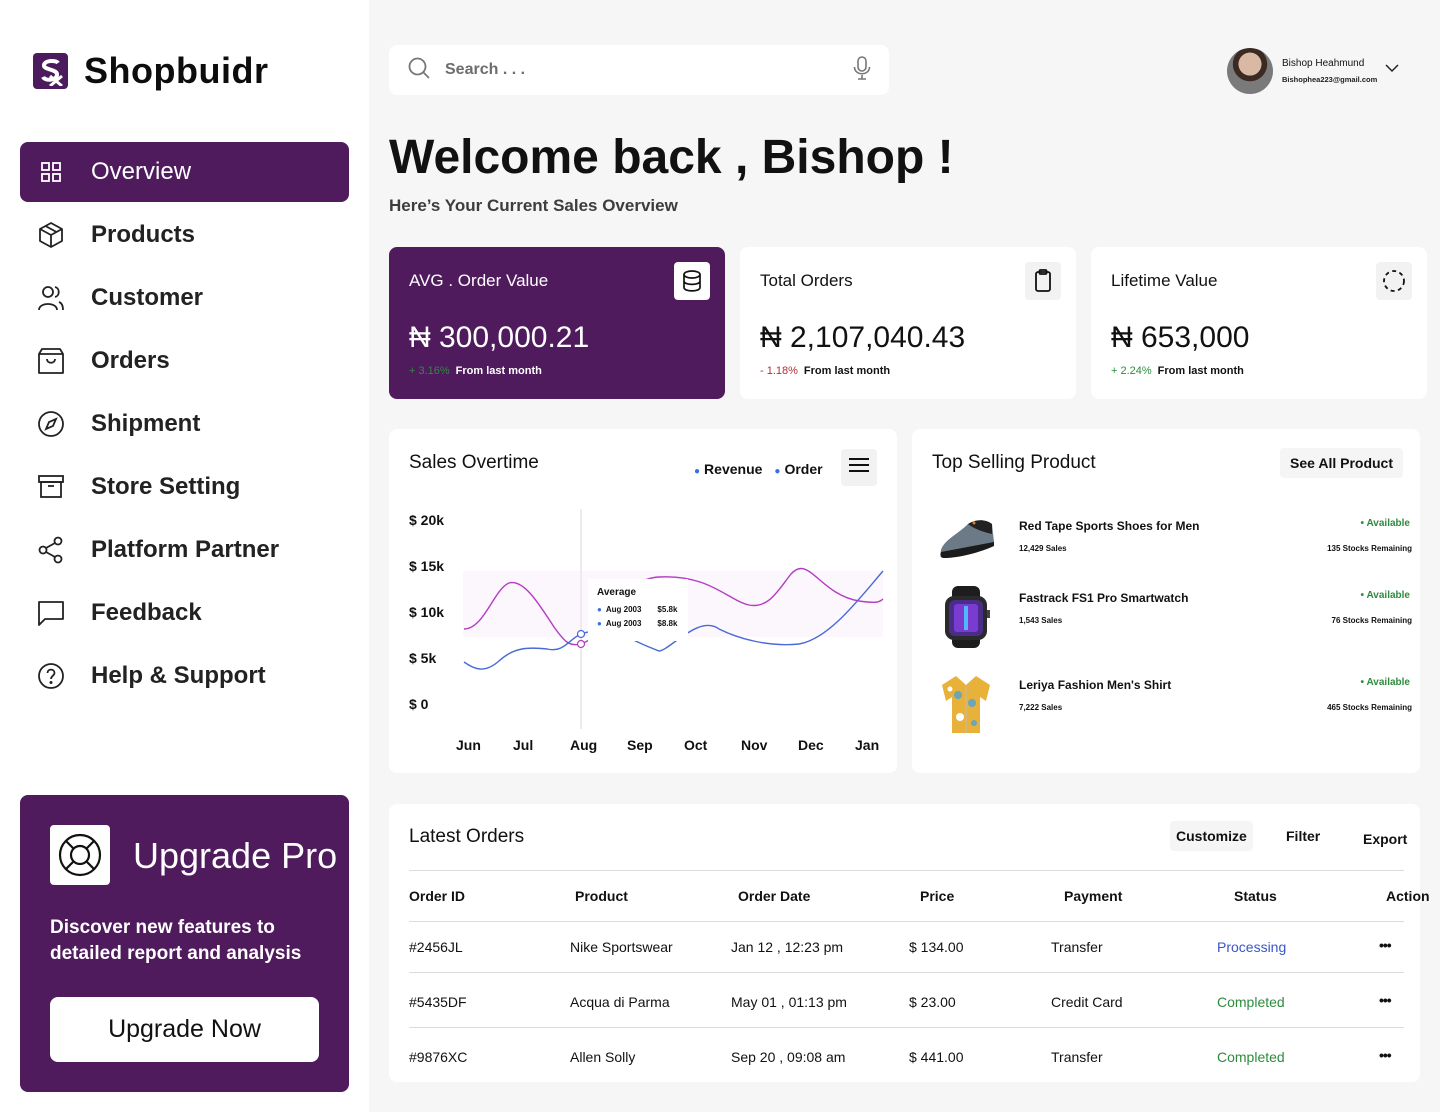 The width and height of the screenshot is (1440, 1112). I want to click on loader-circle-icon, so click(1394, 281).